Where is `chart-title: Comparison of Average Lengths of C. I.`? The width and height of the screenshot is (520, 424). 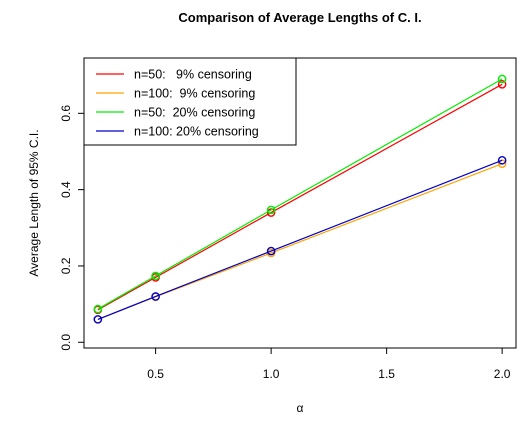
chart-title: Comparison of Average Lengths of C. I. is located at coordinates (299, 17).